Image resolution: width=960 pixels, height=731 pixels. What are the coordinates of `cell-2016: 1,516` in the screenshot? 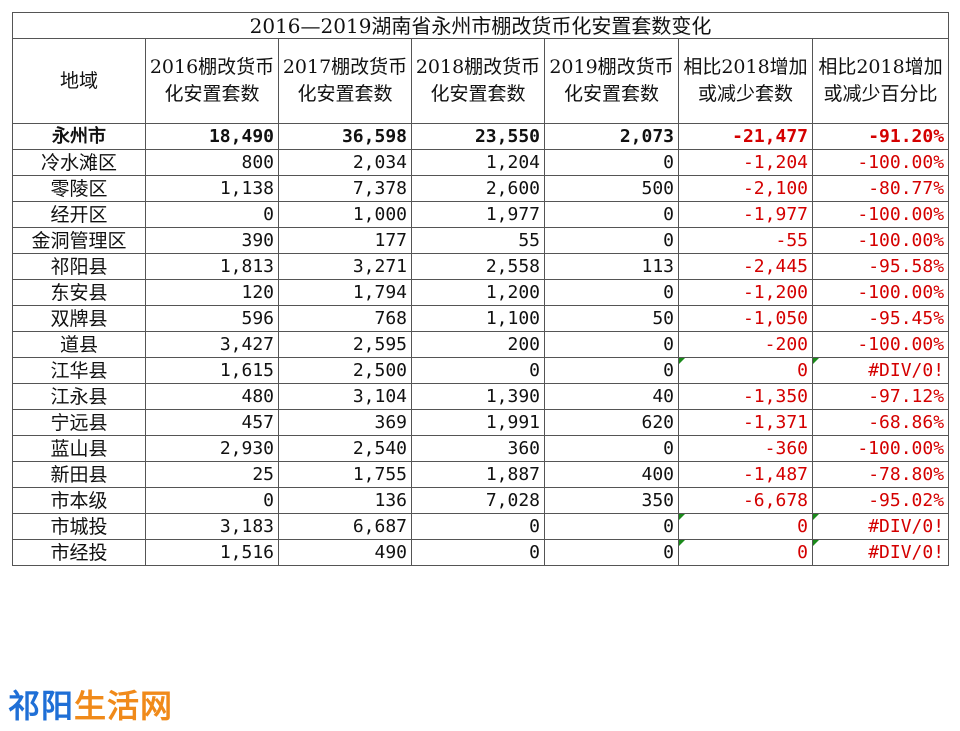 It's located at (212, 552).